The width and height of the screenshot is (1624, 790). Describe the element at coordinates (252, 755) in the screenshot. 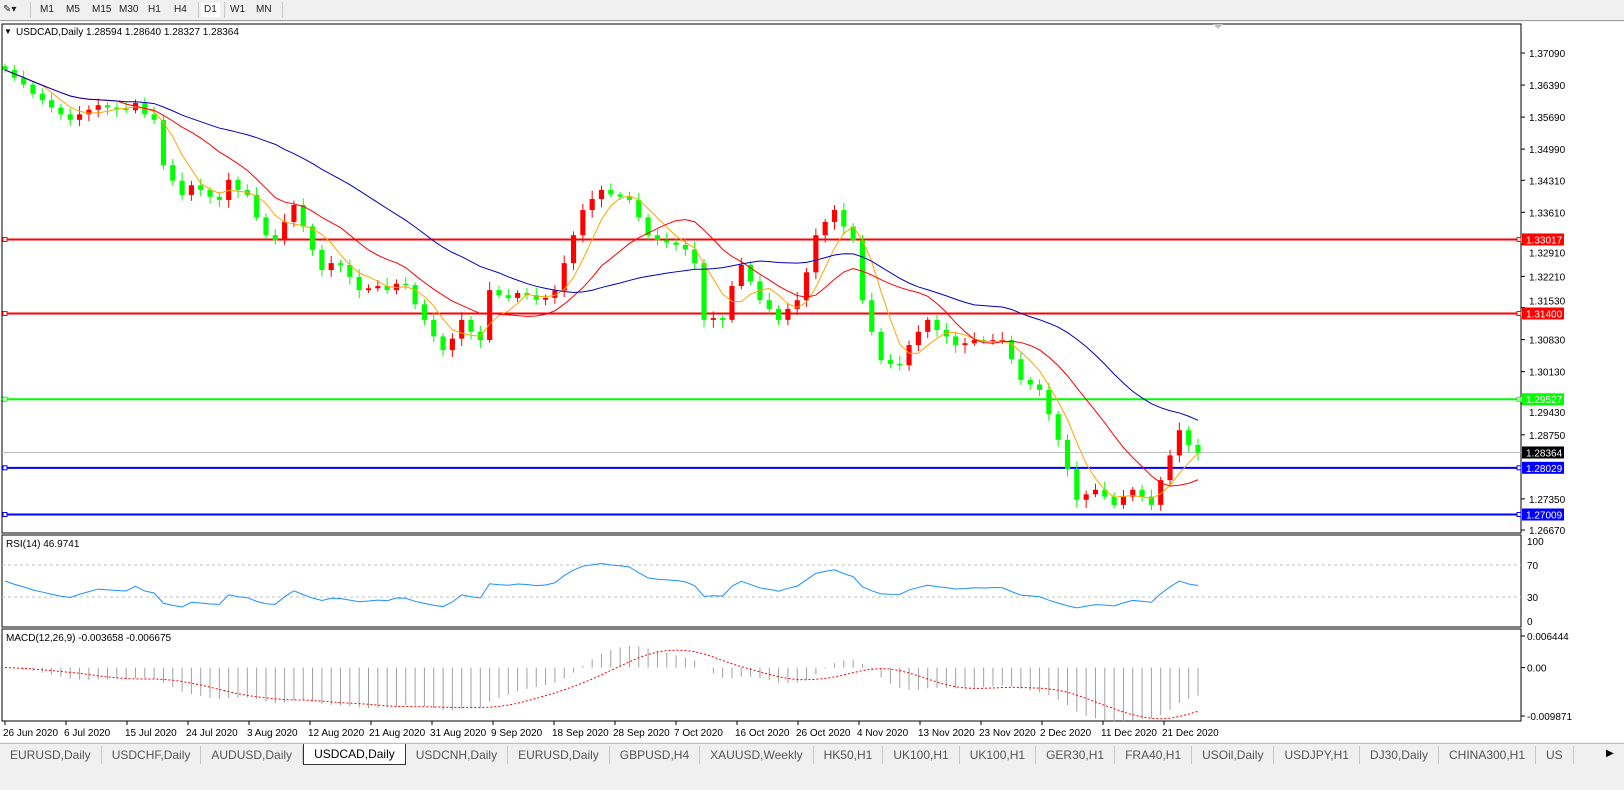

I see `chart-tab: AUDUSD,Daily` at that location.